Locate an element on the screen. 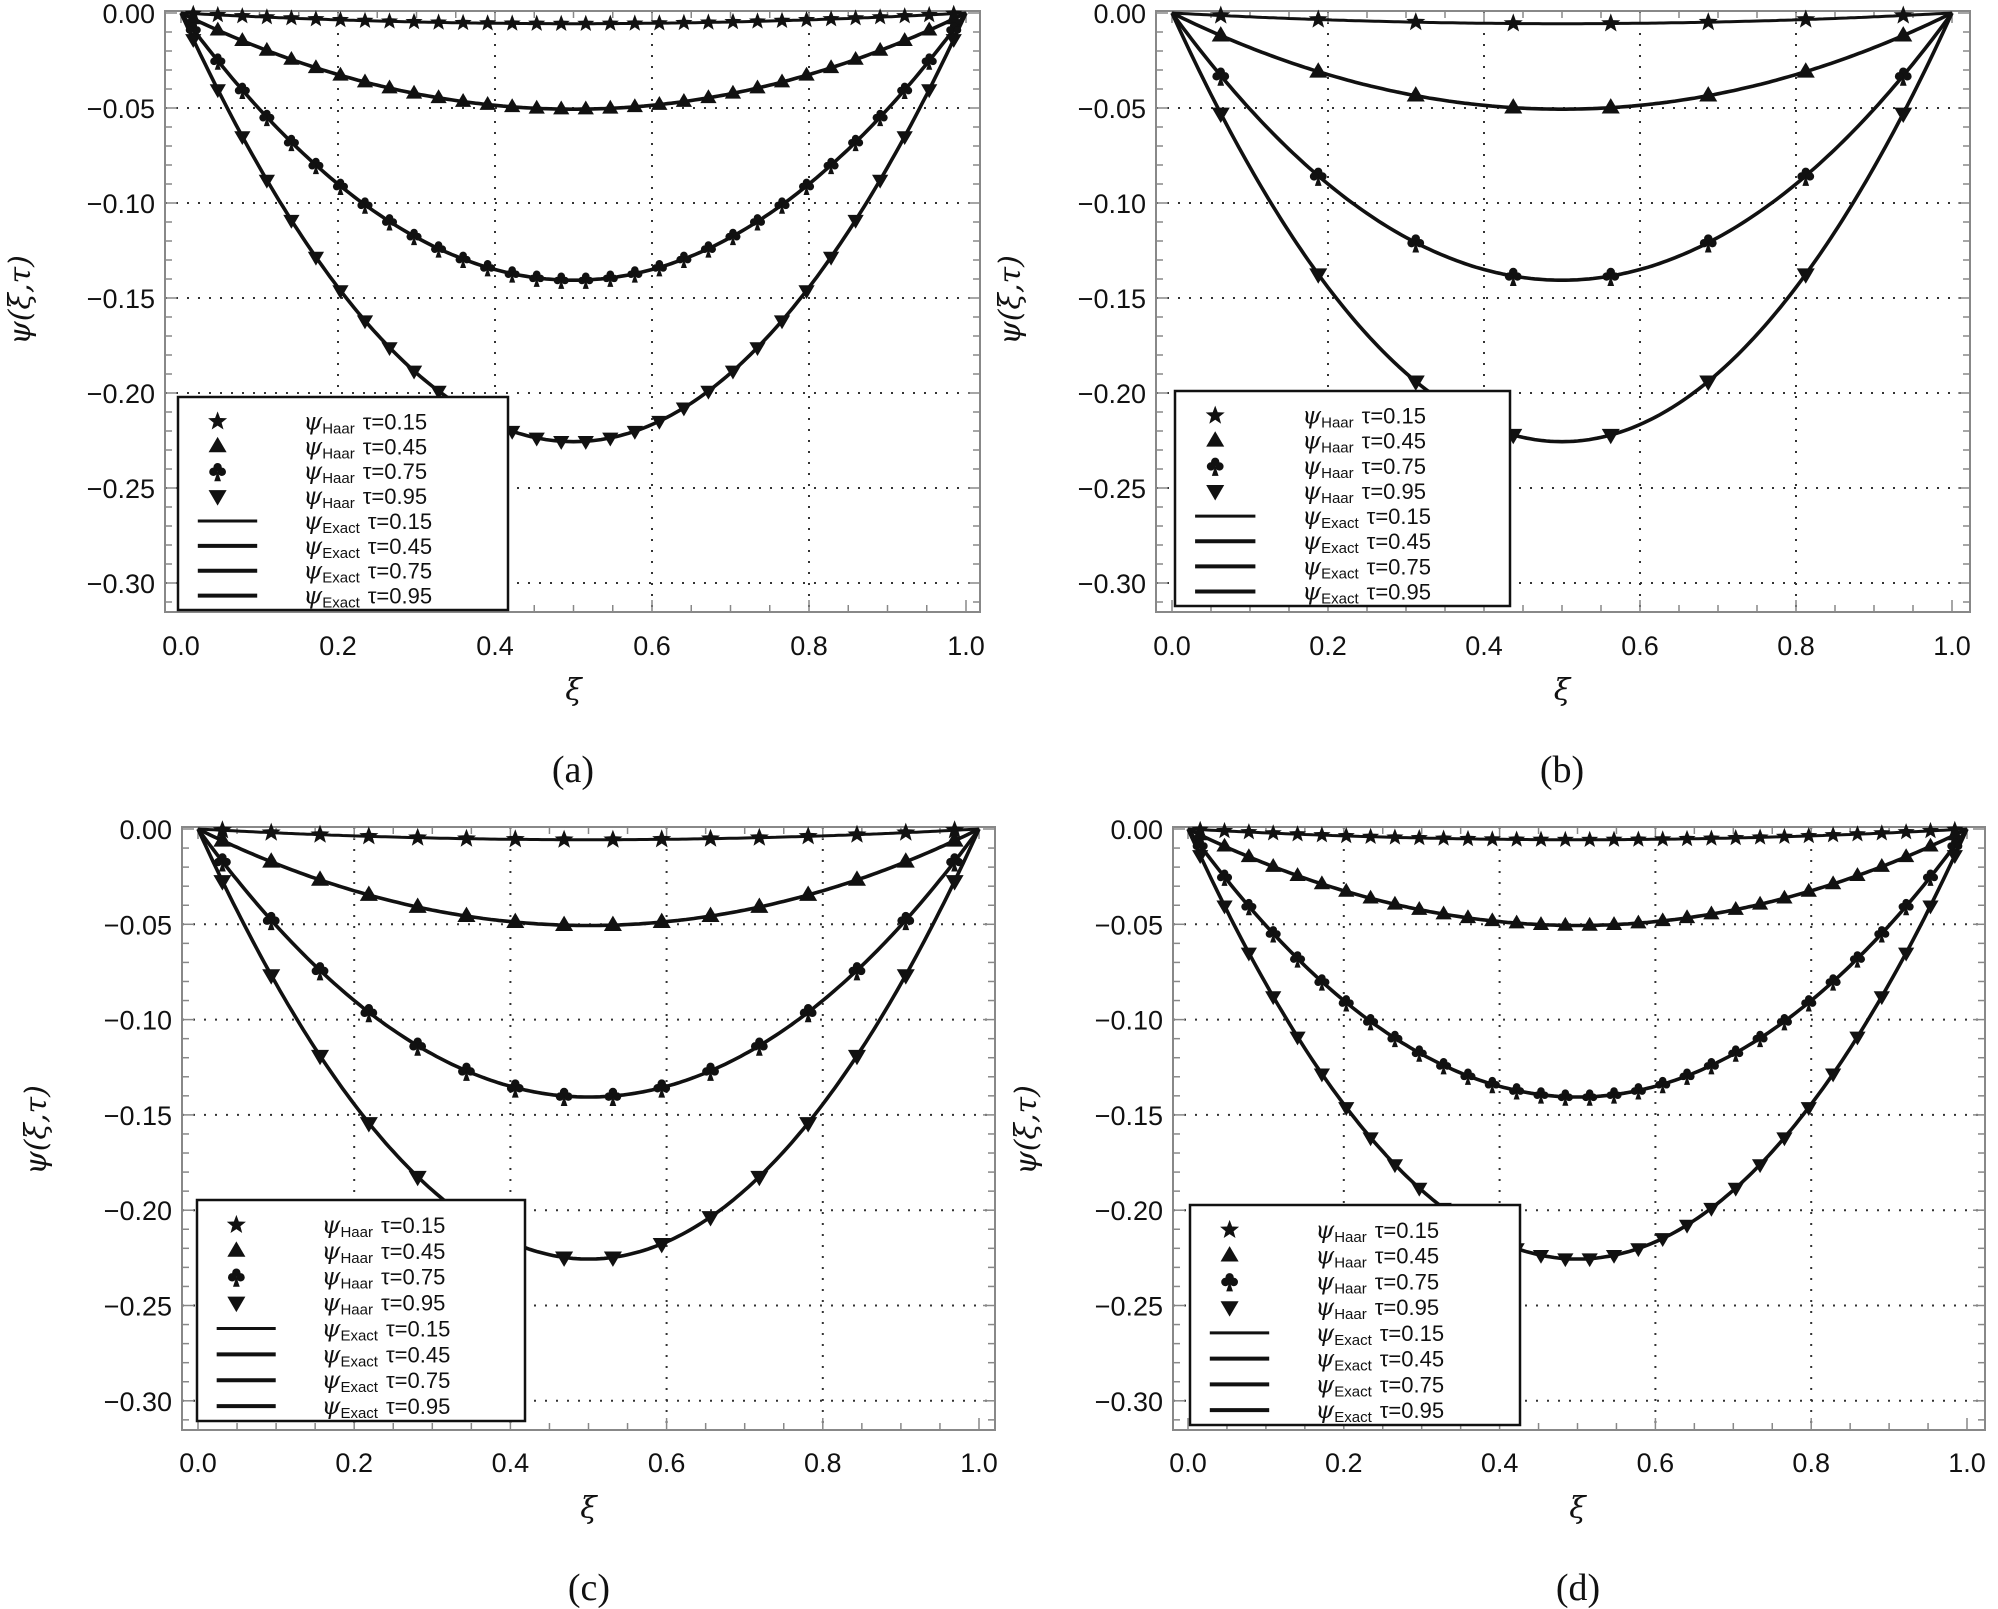 This screenshot has height=1609, width=1998. exact-solution-line is located at coordinates (1562, 61).